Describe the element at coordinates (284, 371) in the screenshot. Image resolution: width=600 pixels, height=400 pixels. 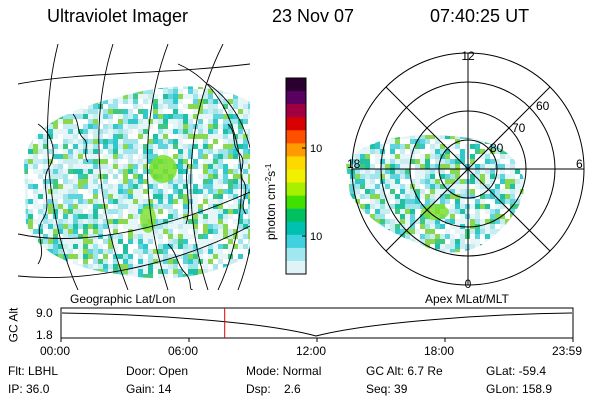
I see `mode-status: Mode: Normal` at that location.